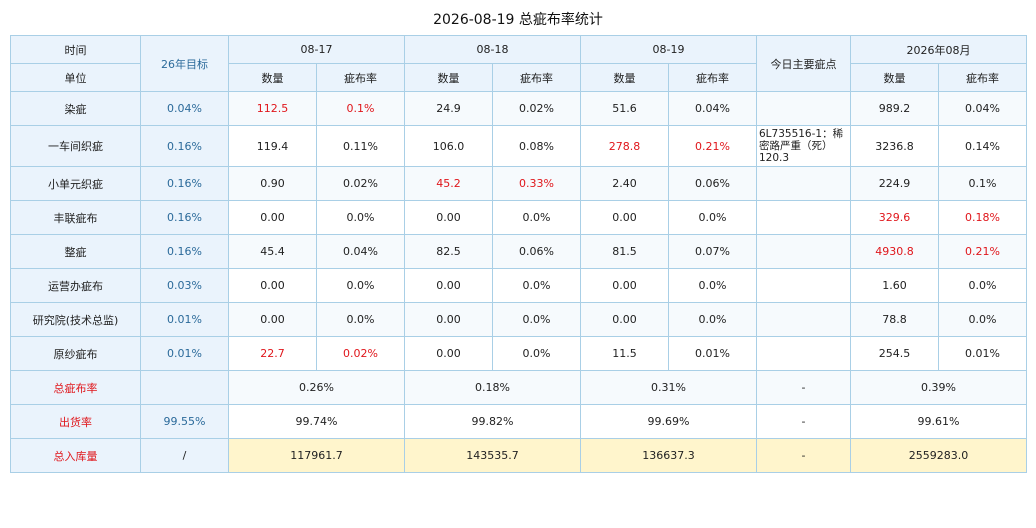 The image size is (1036, 528). Describe the element at coordinates (537, 146) in the screenshot. I see `cell-value: 0.08%` at that location.